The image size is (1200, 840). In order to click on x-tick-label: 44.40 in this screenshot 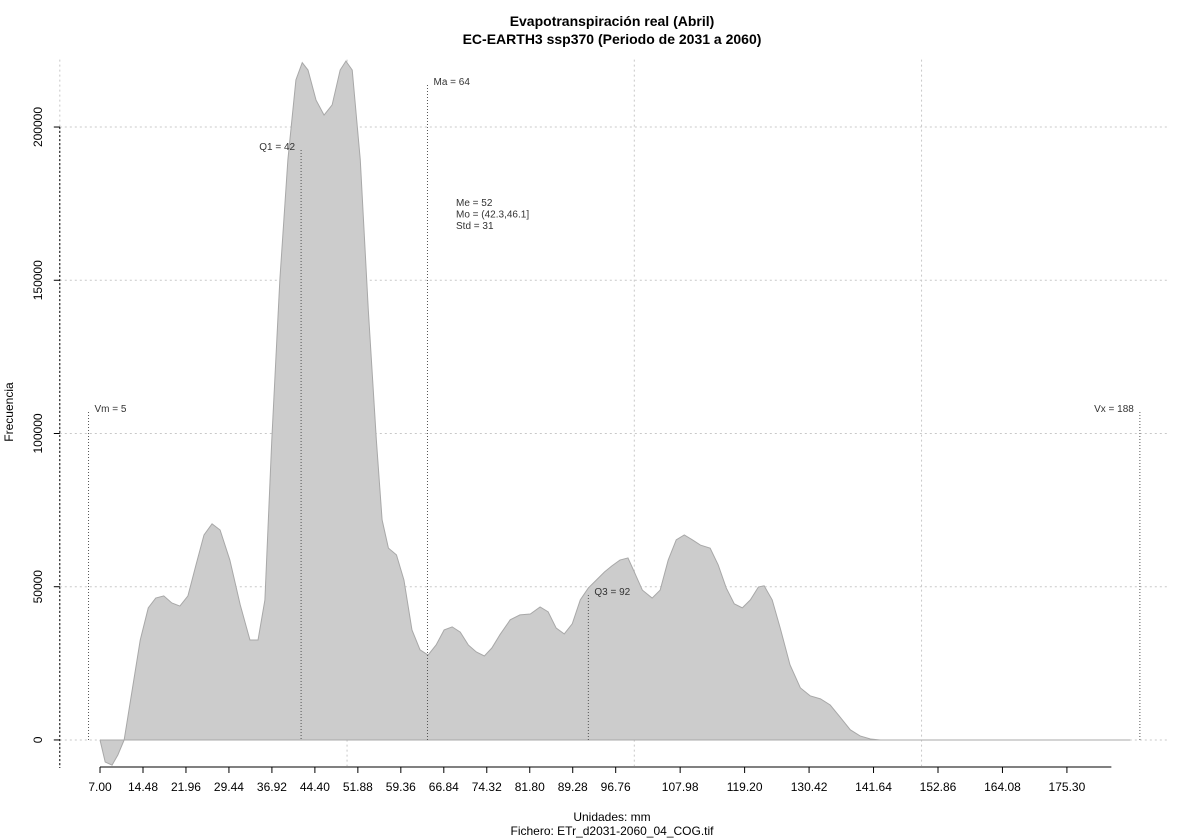, I will do `click(315, 787)`.